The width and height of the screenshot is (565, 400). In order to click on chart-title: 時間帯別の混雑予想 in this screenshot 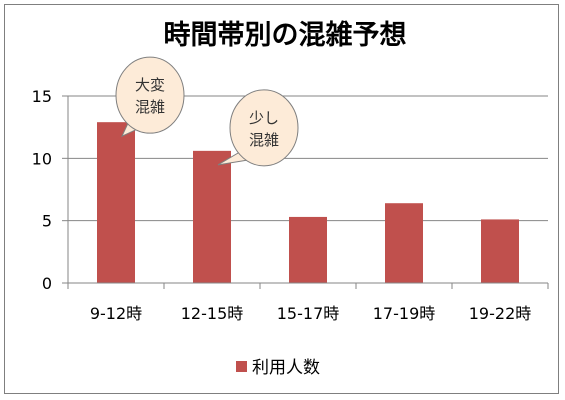, I will do `click(285, 35)`.